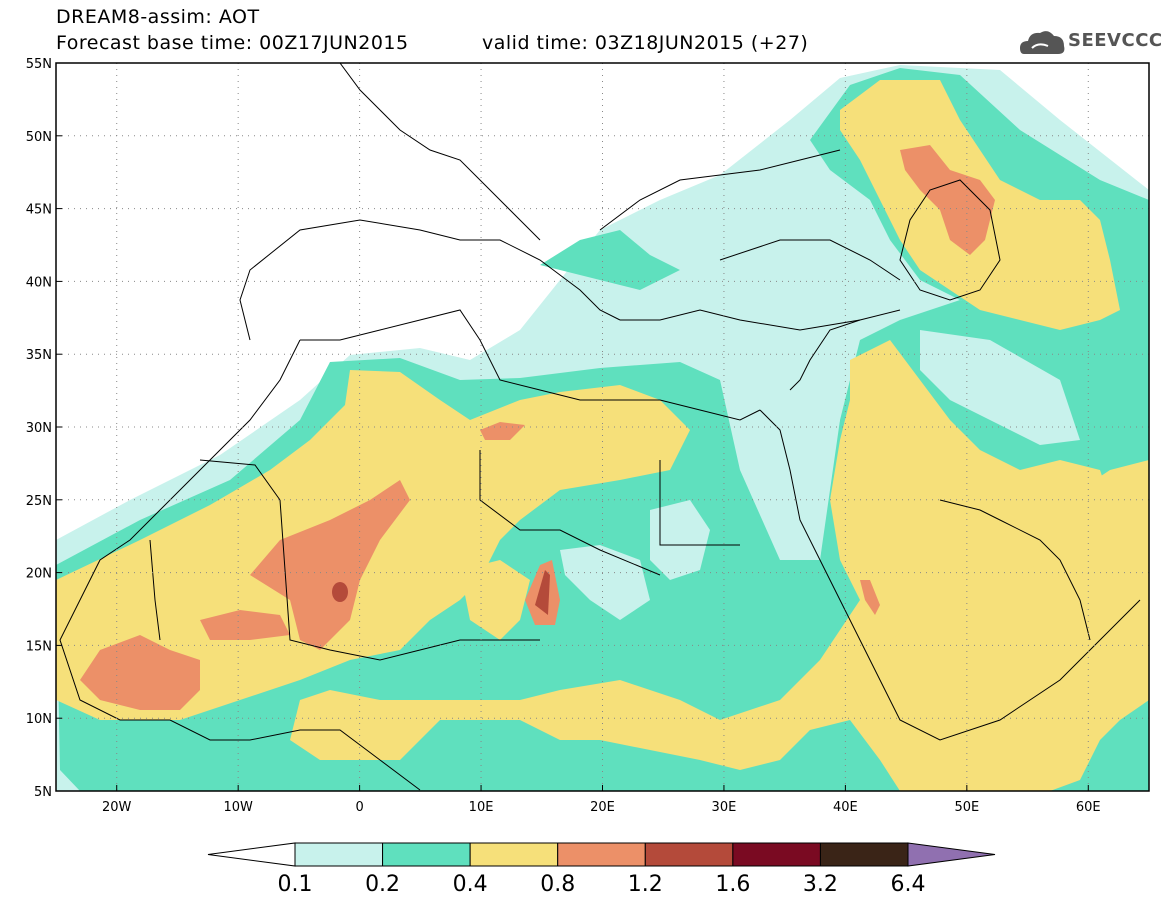 The width and height of the screenshot is (1165, 905). I want to click on colorbar-label: 0.8, so click(558, 884).